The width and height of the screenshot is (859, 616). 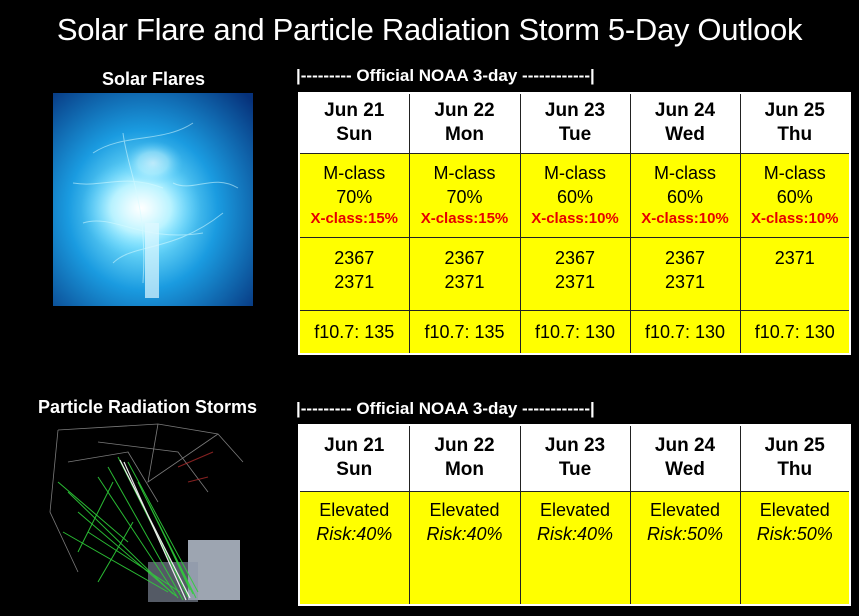 I want to click on flares-region-row: 2367 2371 2367 2371 2367 2371 2367 2371 2371, so click(x=574, y=273).